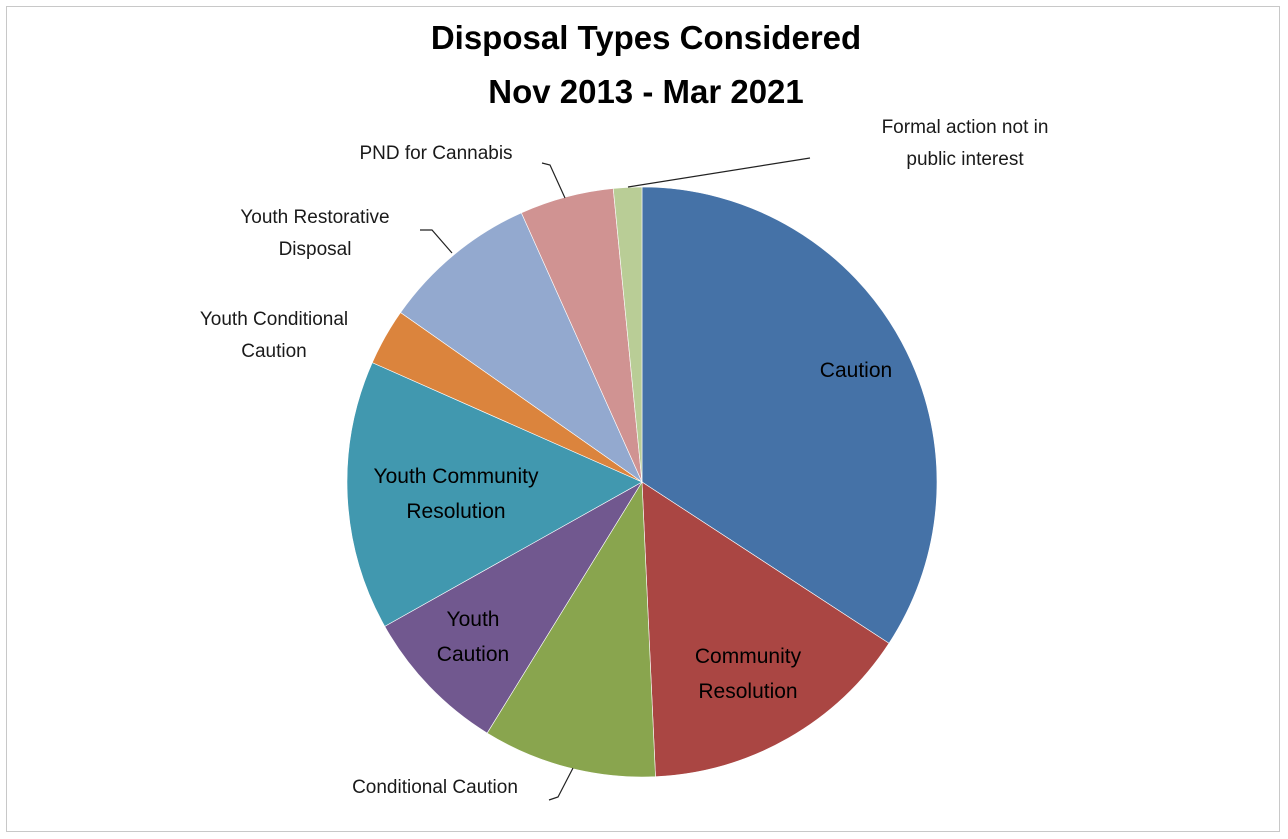  I want to click on slice-label-line: PND for Cannabis, so click(435, 153).